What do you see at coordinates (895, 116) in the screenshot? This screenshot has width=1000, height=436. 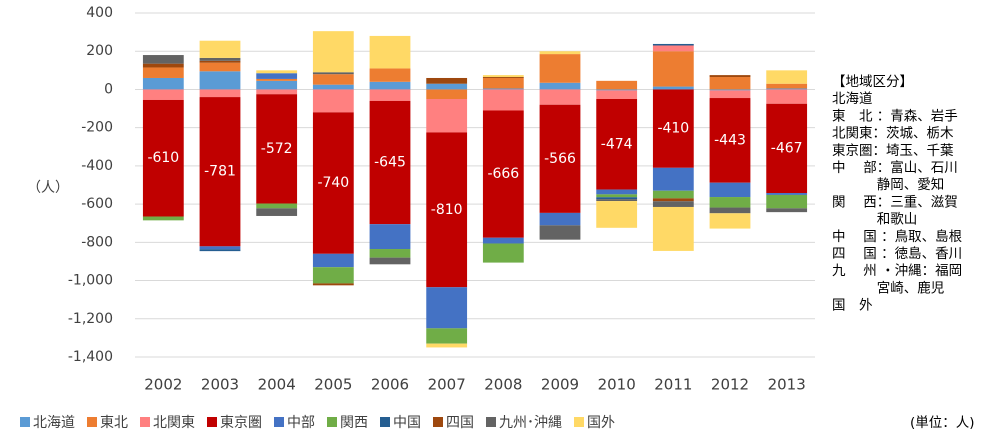 I see `region-note: 東 北 ：青森、岩手` at bounding box center [895, 116].